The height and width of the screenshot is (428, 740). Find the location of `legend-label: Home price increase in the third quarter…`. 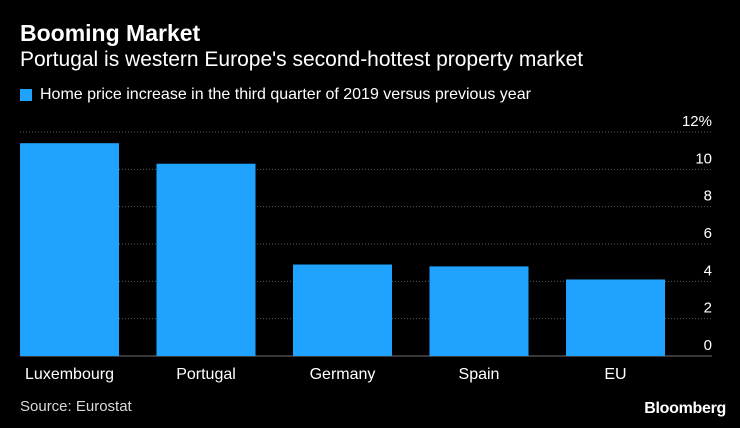

legend-label: Home price increase in the third quarter… is located at coordinates (285, 94).